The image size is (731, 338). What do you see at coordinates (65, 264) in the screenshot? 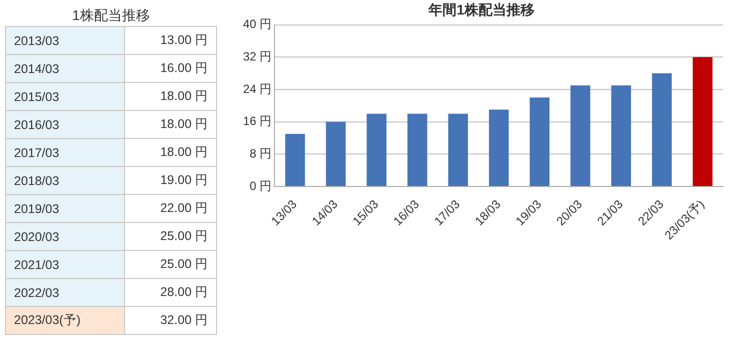
I see `category-label: 2021/03` at bounding box center [65, 264].